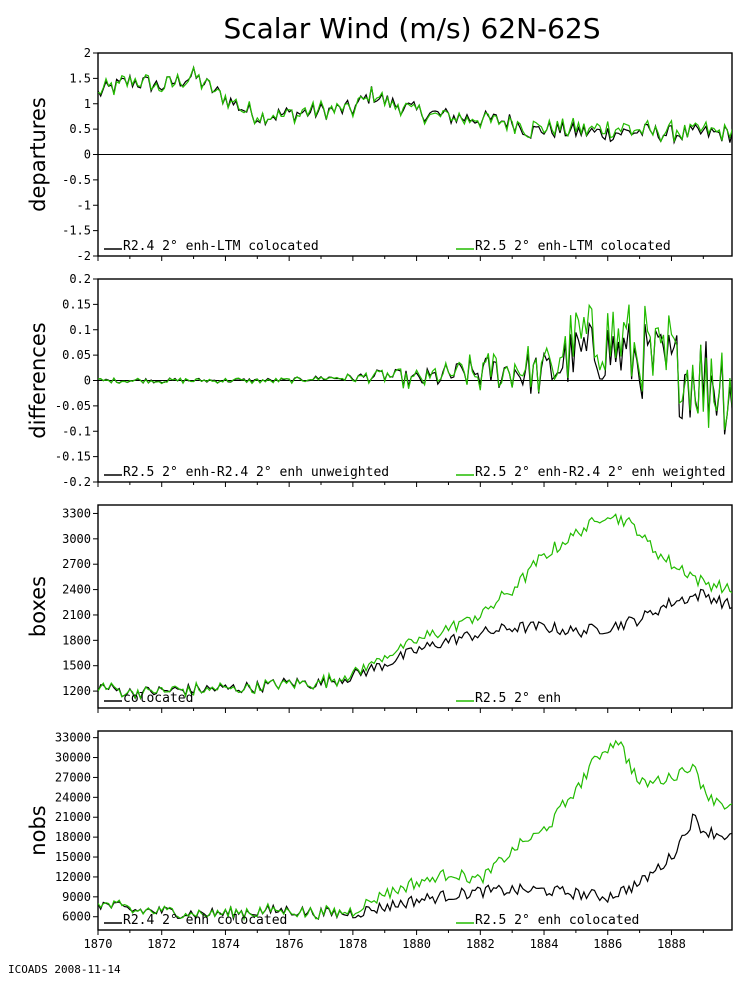  I want to click on y-tick-label: -0.05, so click(73, 406).